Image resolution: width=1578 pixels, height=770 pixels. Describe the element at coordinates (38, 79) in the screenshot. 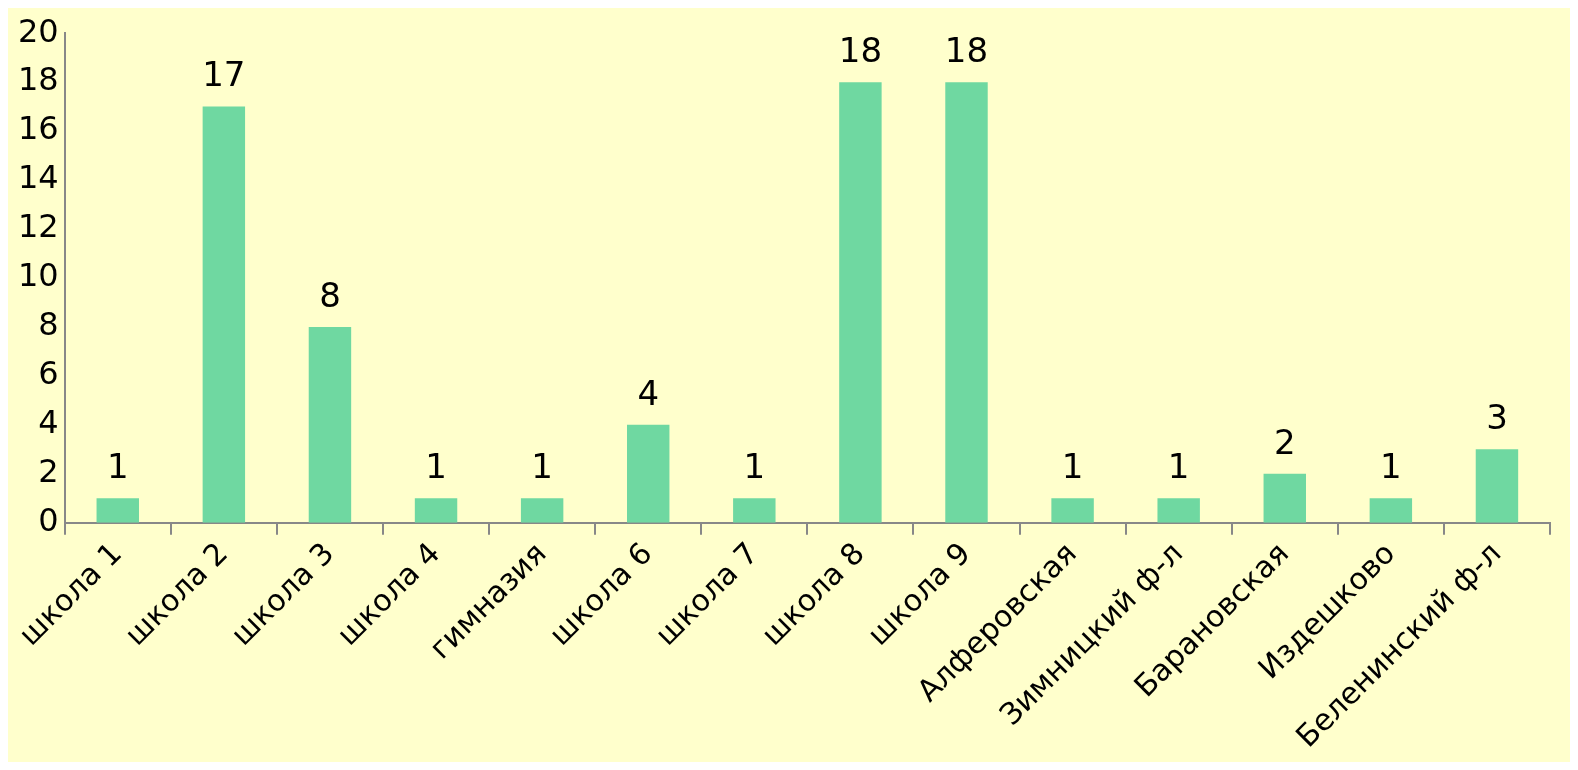

I see `y-tick-label: 18` at that location.